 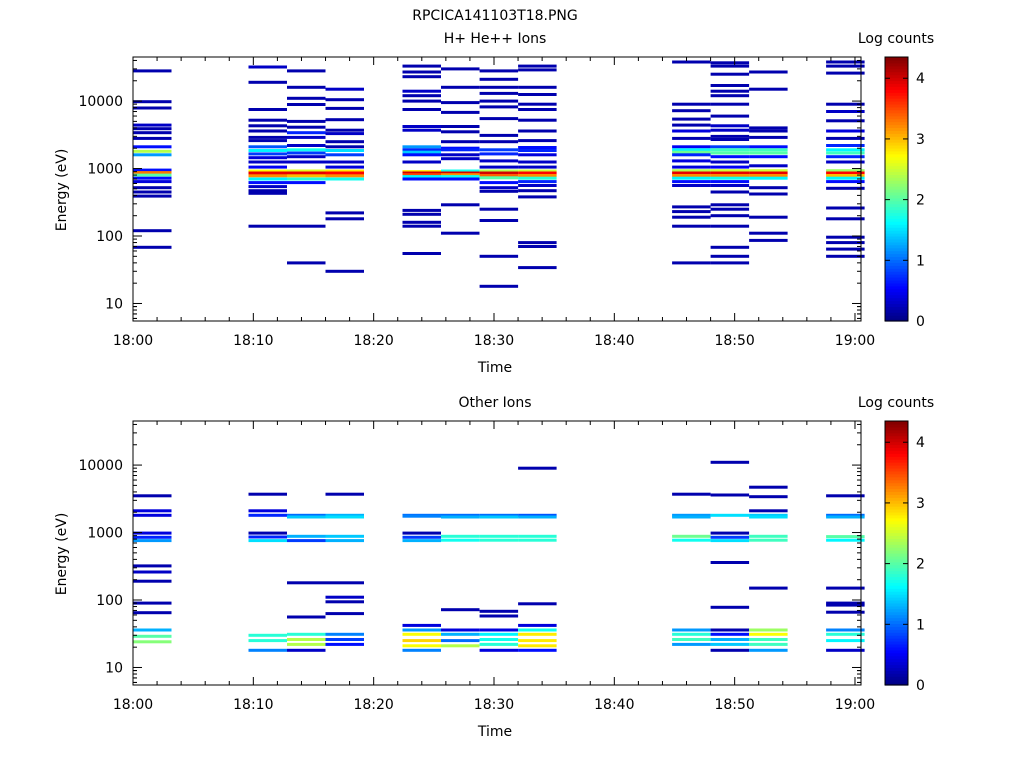 What do you see at coordinates (896, 39) in the screenshot?
I see `colorbar-label: Log counts` at bounding box center [896, 39].